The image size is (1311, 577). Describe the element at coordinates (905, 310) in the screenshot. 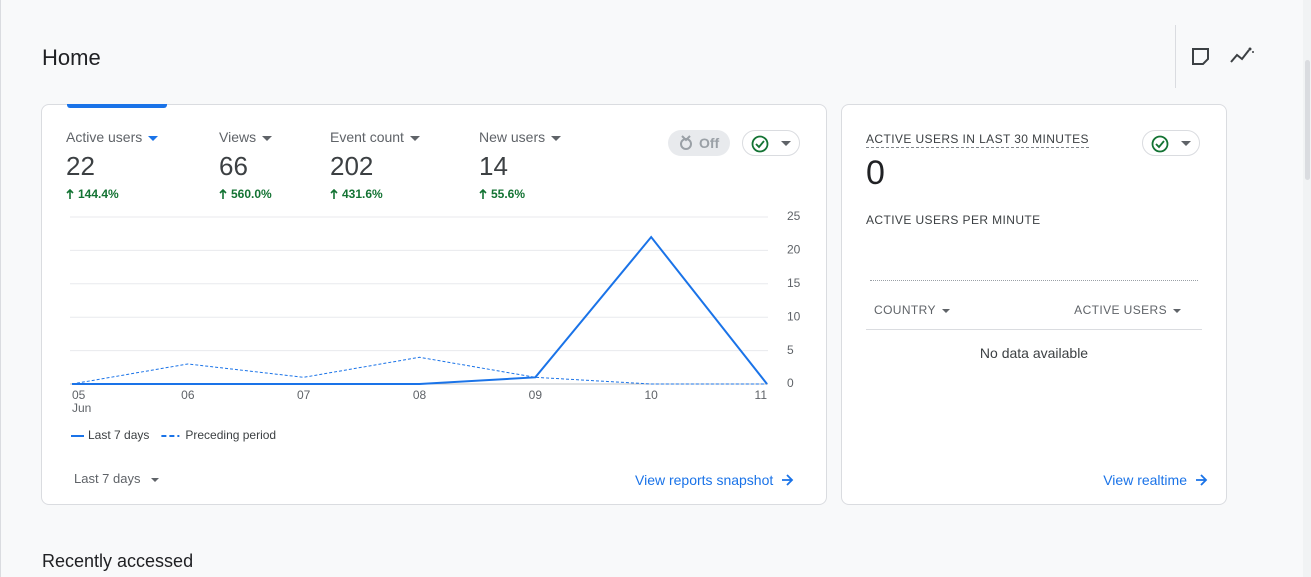

I see `header-label: COUNTRY` at that location.